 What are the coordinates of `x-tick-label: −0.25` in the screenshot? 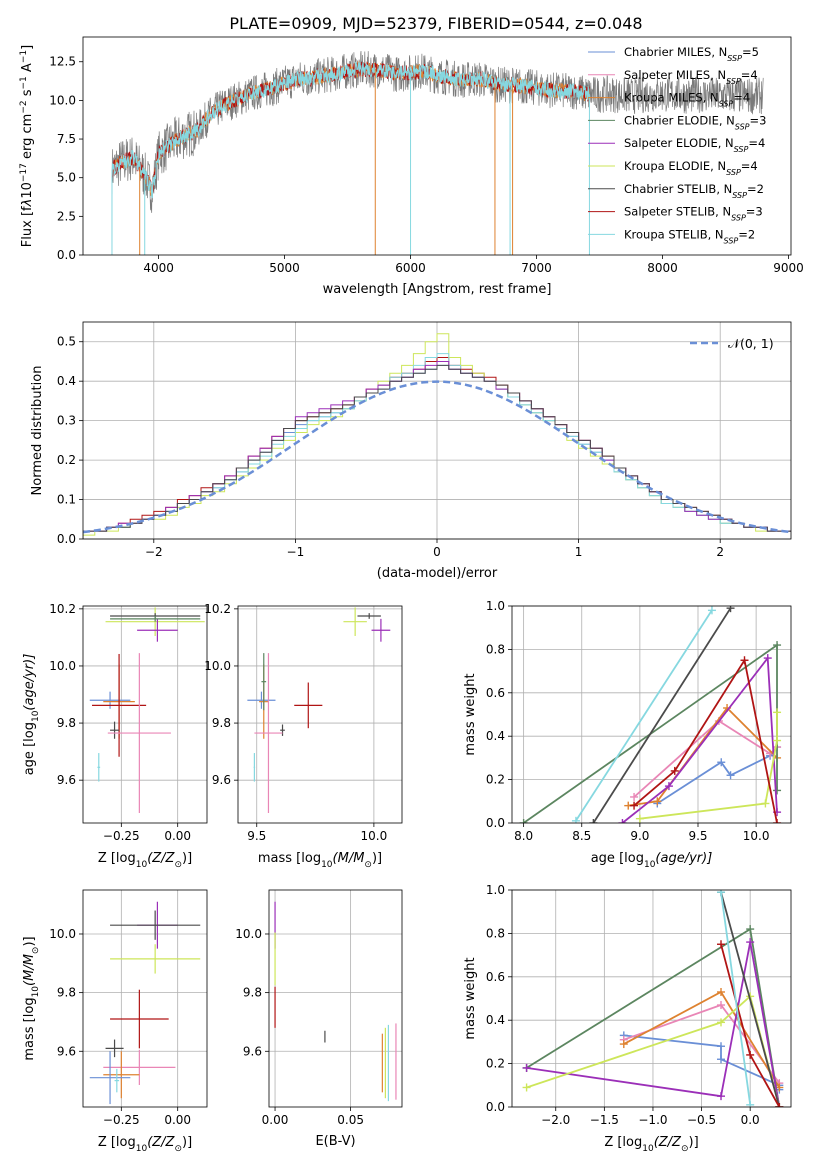 It's located at (121, 1120).